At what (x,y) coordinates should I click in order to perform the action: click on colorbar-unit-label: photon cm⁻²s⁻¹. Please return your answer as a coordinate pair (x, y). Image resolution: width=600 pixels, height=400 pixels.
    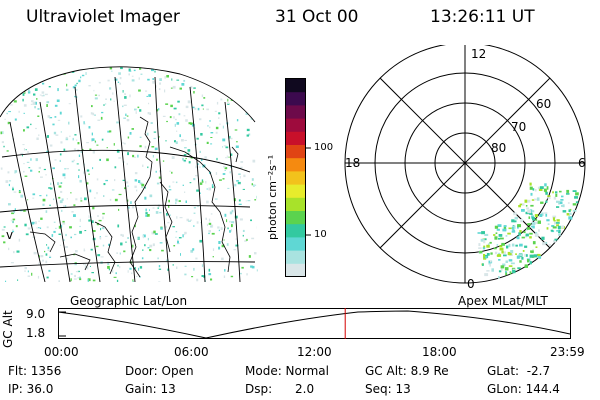
    Looking at the image, I should click on (272, 197).